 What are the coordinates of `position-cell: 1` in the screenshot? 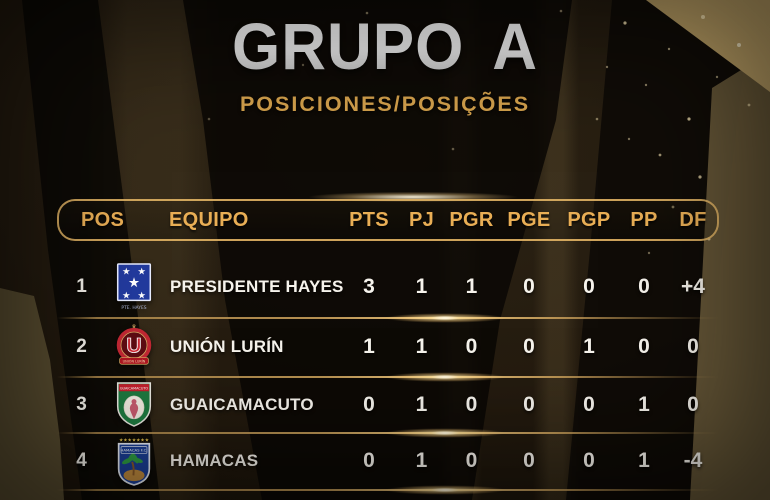 It's located at (81, 286).